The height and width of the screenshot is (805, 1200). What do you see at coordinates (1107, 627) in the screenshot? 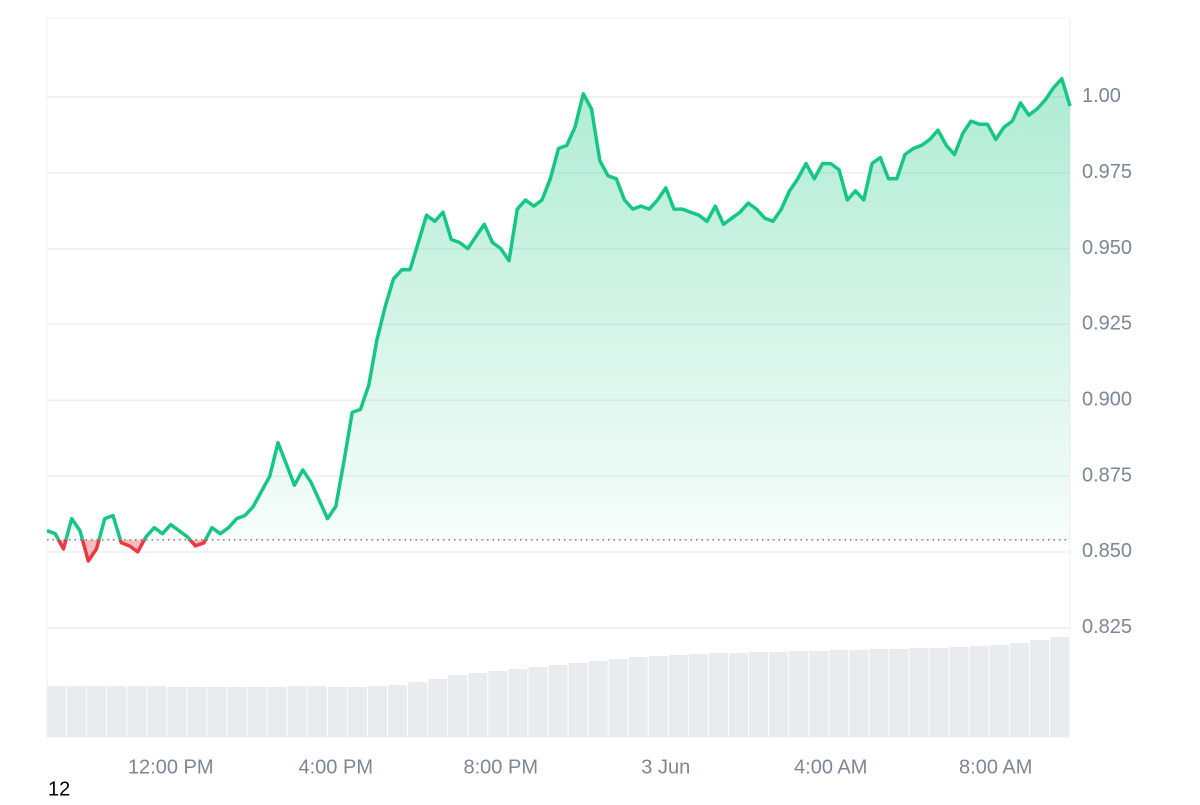
I see `y-tick-label: 0.825` at bounding box center [1107, 627].